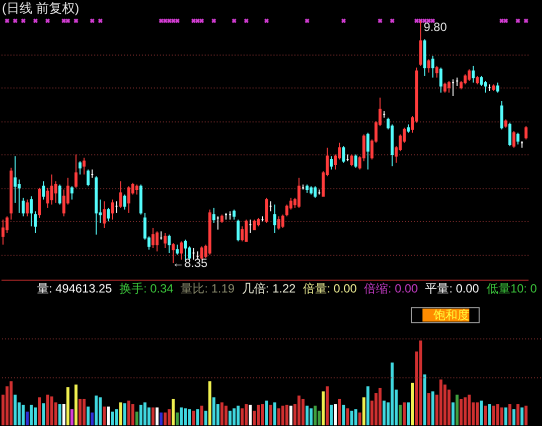 This screenshot has height=426, width=542. I want to click on text: 饱和度, so click(451, 315).